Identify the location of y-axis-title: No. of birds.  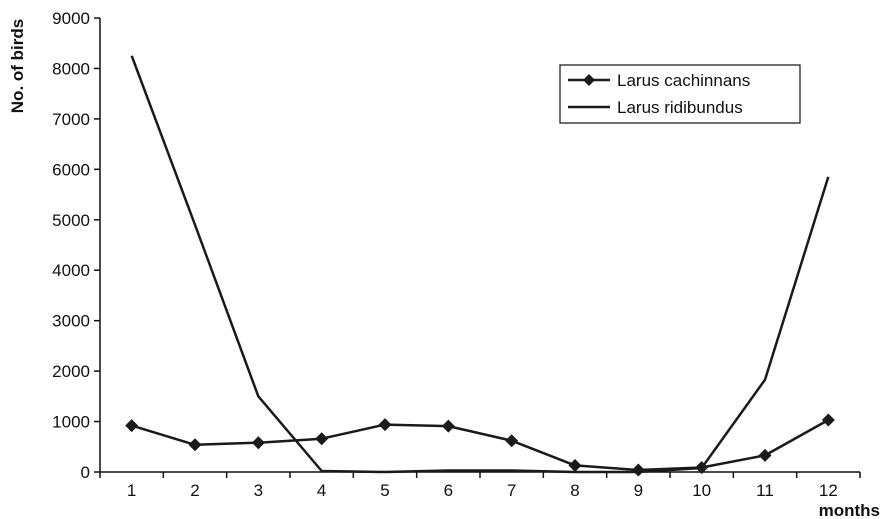
(17, 66).